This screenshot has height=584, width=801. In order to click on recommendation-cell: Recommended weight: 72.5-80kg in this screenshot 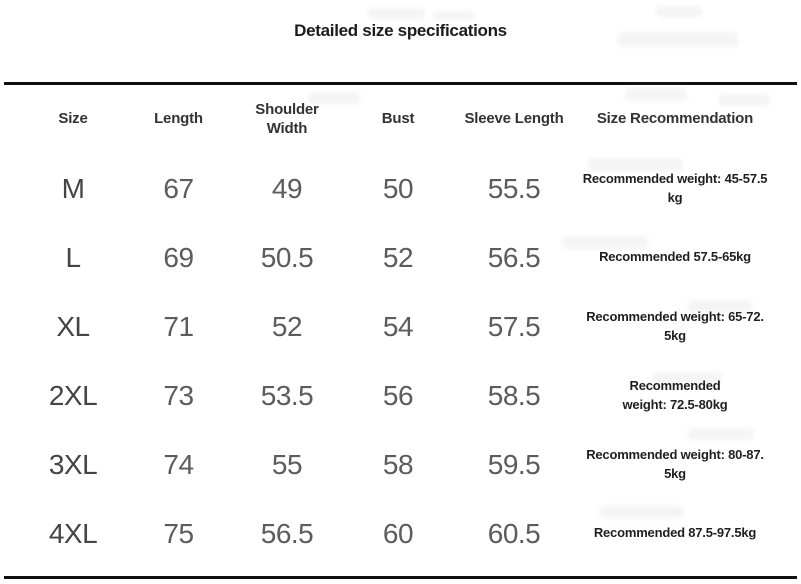, I will do `click(675, 395)`.